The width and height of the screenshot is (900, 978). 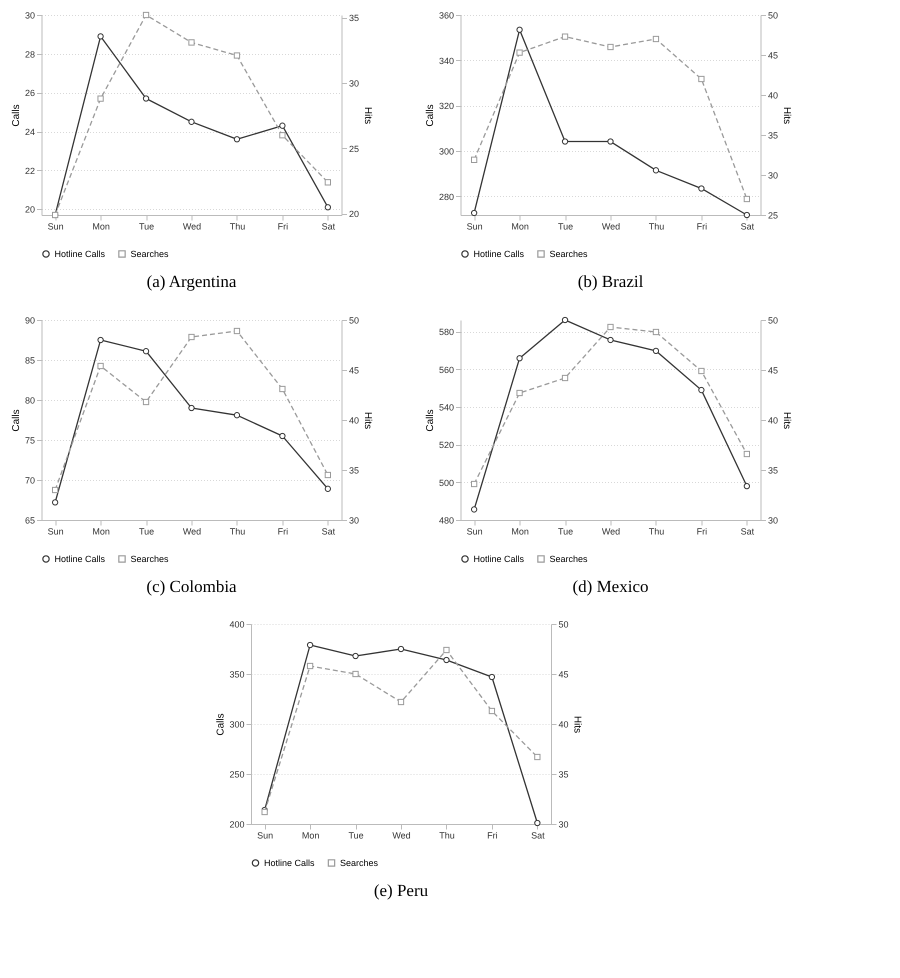 I want to click on y-tick-label: 340, so click(x=446, y=61).